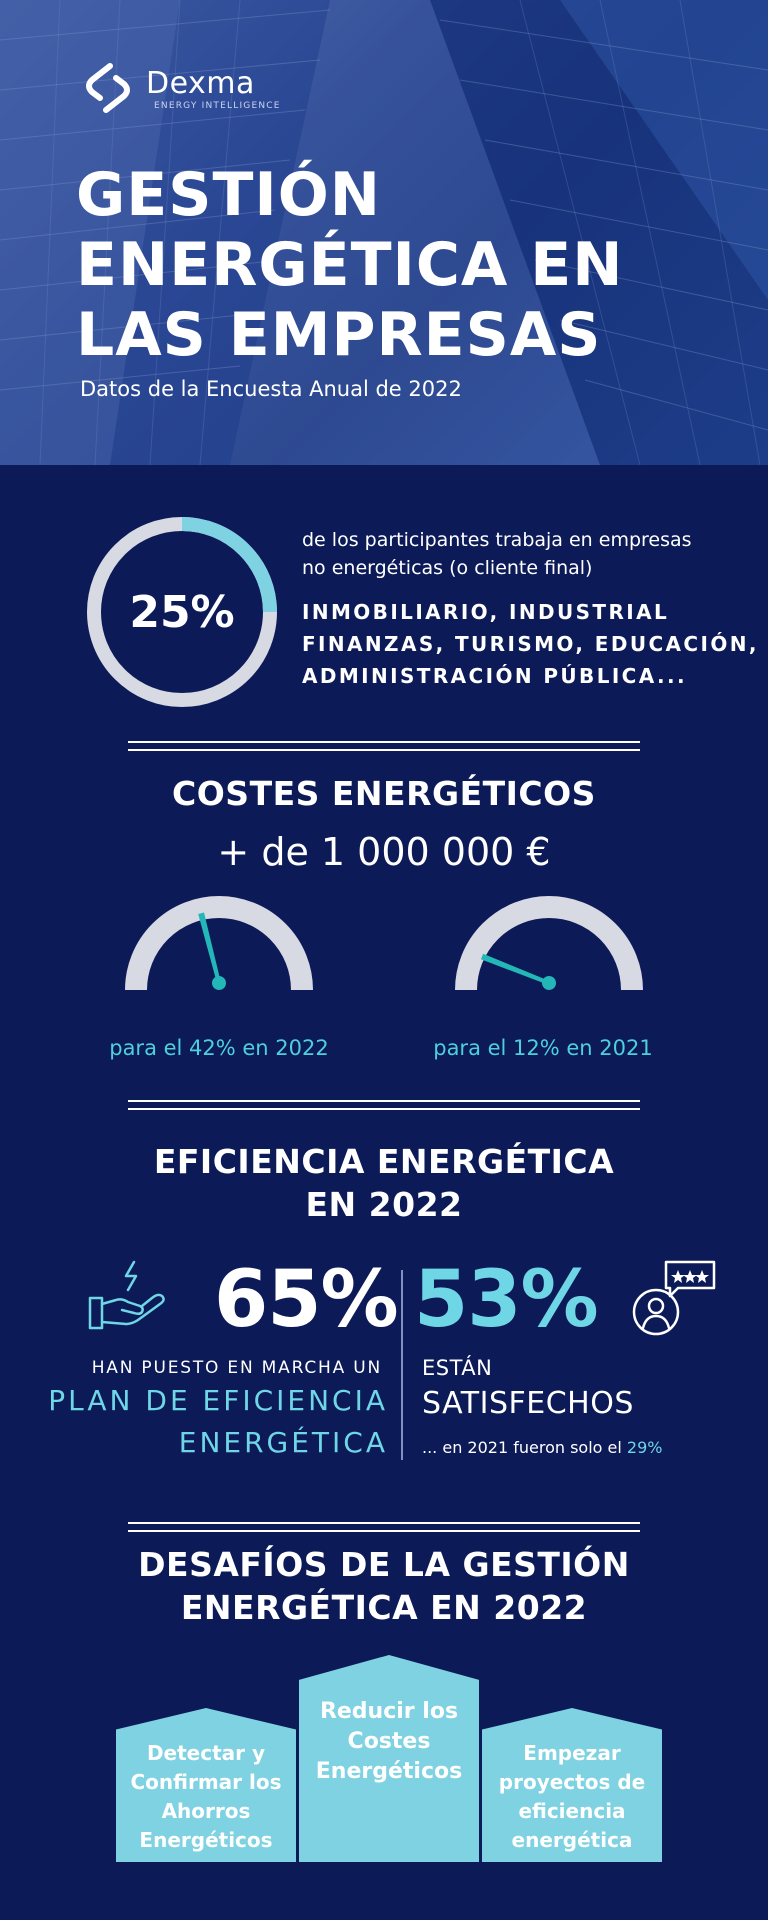 Image resolution: width=768 pixels, height=1920 pixels. Describe the element at coordinates (219, 1048) in the screenshot. I see `gauge-caption-2022: para el 42% en 2022` at that location.